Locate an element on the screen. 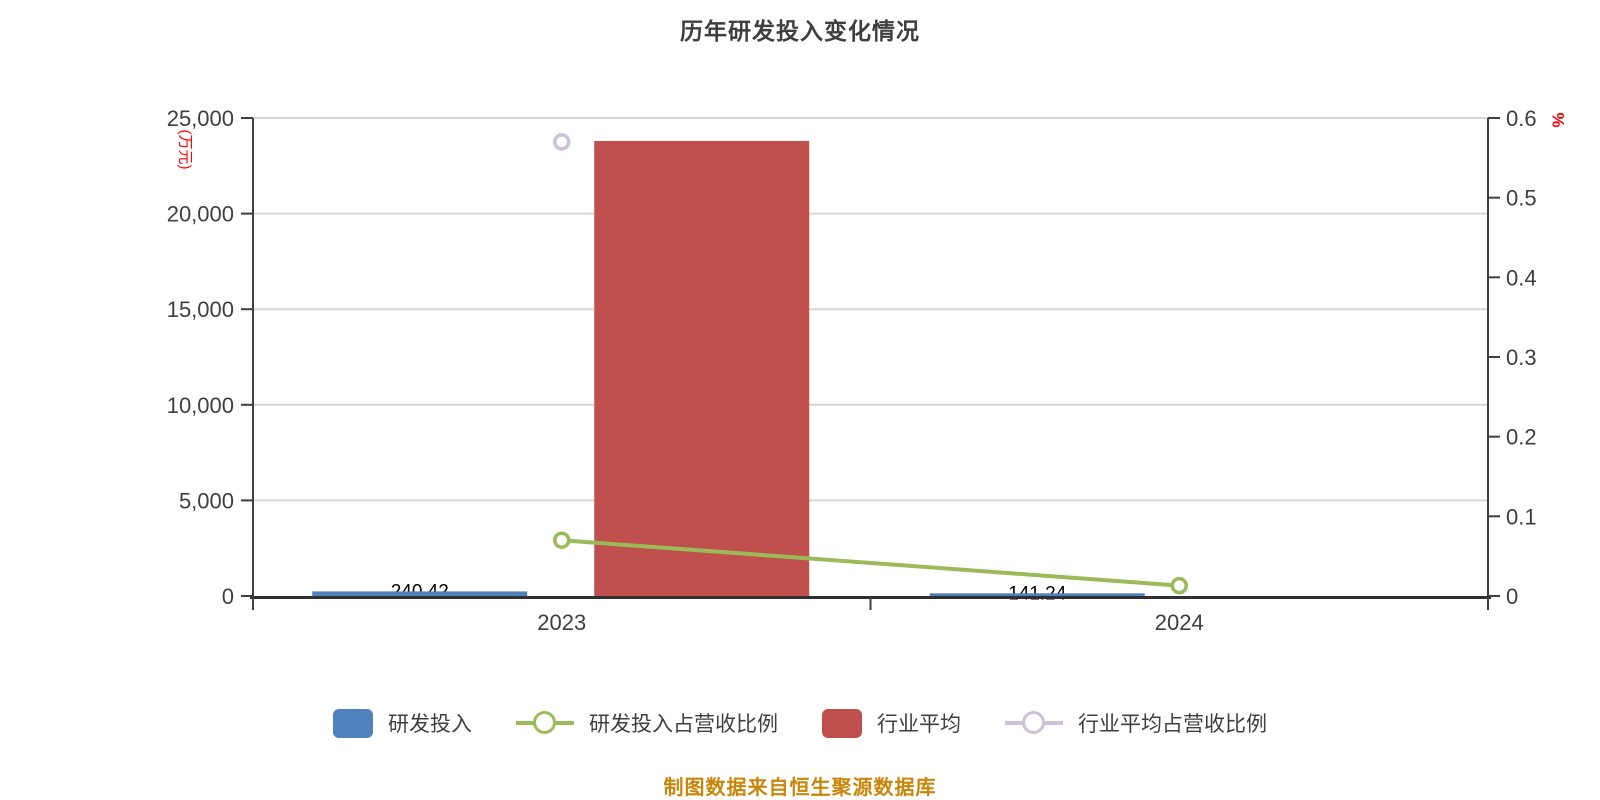 The width and height of the screenshot is (1600, 800). legend-item: 研发投入占营收比例 is located at coordinates (647, 723).